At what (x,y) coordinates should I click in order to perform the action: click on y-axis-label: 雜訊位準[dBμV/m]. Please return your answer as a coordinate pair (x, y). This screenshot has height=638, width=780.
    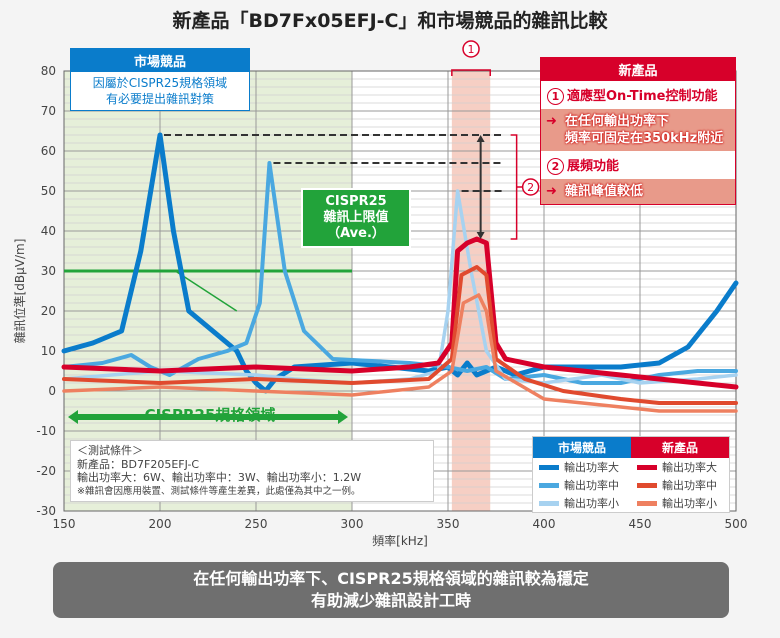
    Looking at the image, I should click on (19, 291).